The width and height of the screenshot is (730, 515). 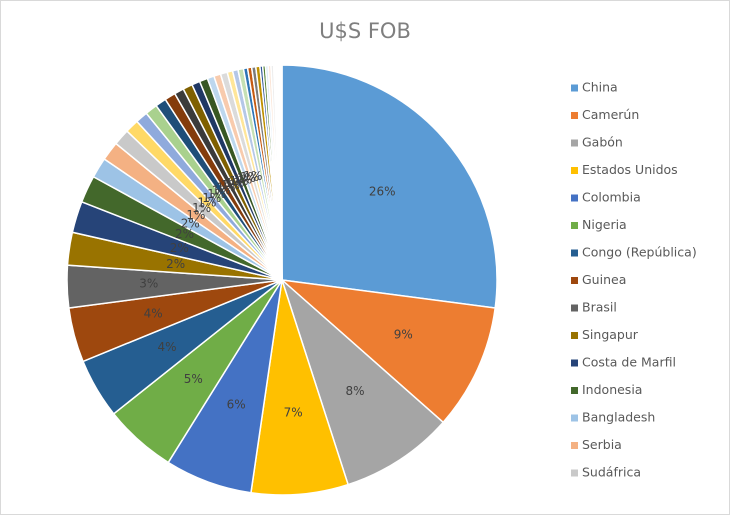 I want to click on legend-label: Indonesia, so click(x=612, y=389).